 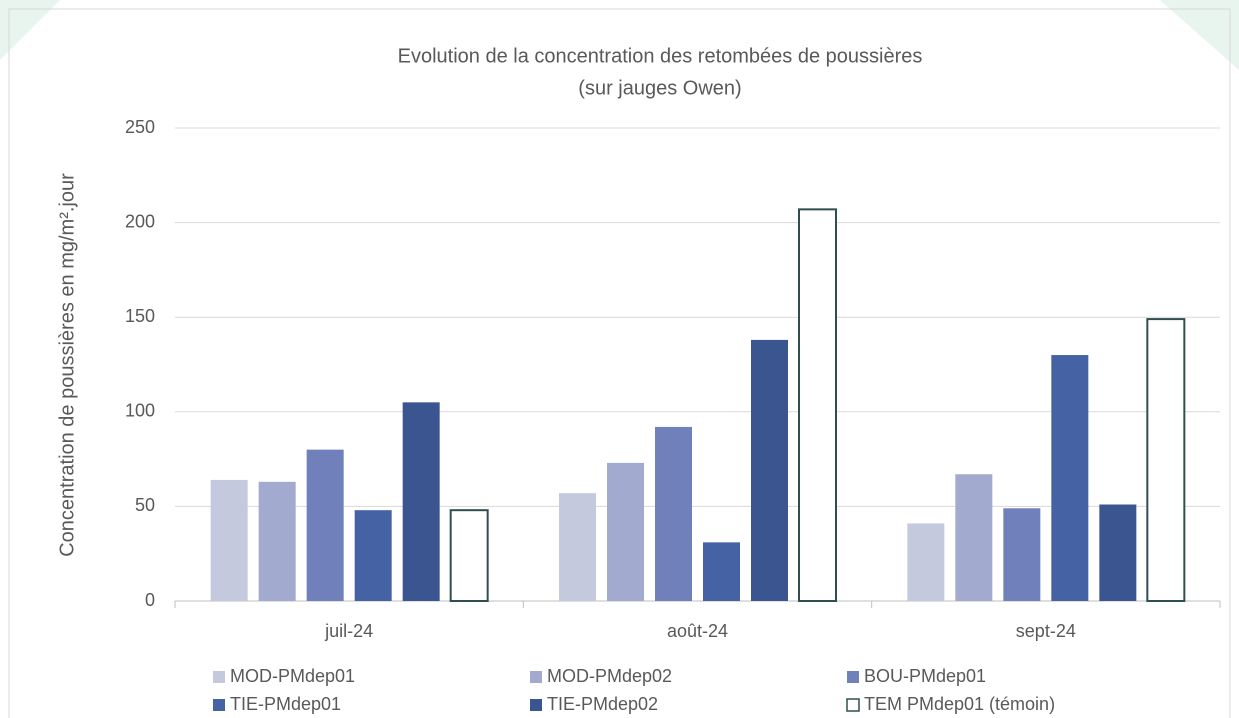 I want to click on y-tick-label: 100, so click(x=140, y=411).